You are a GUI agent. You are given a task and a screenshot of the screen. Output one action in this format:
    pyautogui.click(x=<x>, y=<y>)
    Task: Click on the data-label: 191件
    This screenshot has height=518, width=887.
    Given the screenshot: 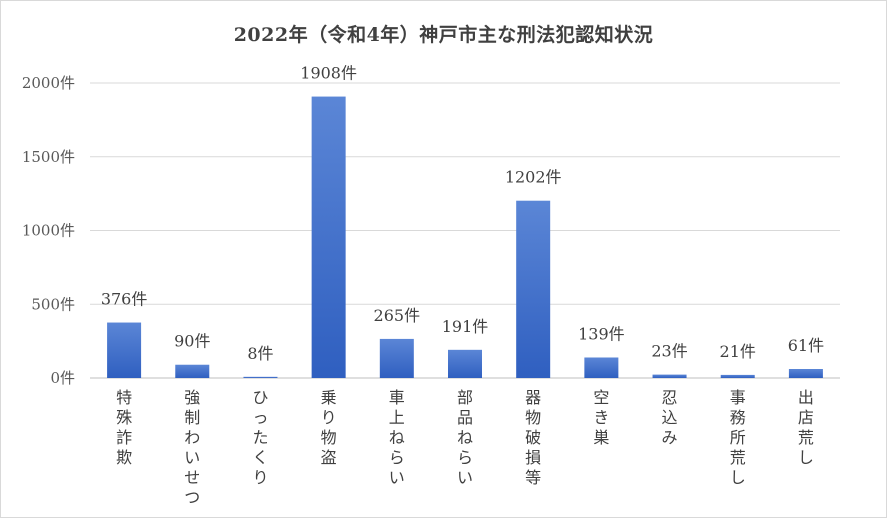 What is the action you would take?
    pyautogui.click(x=465, y=326)
    